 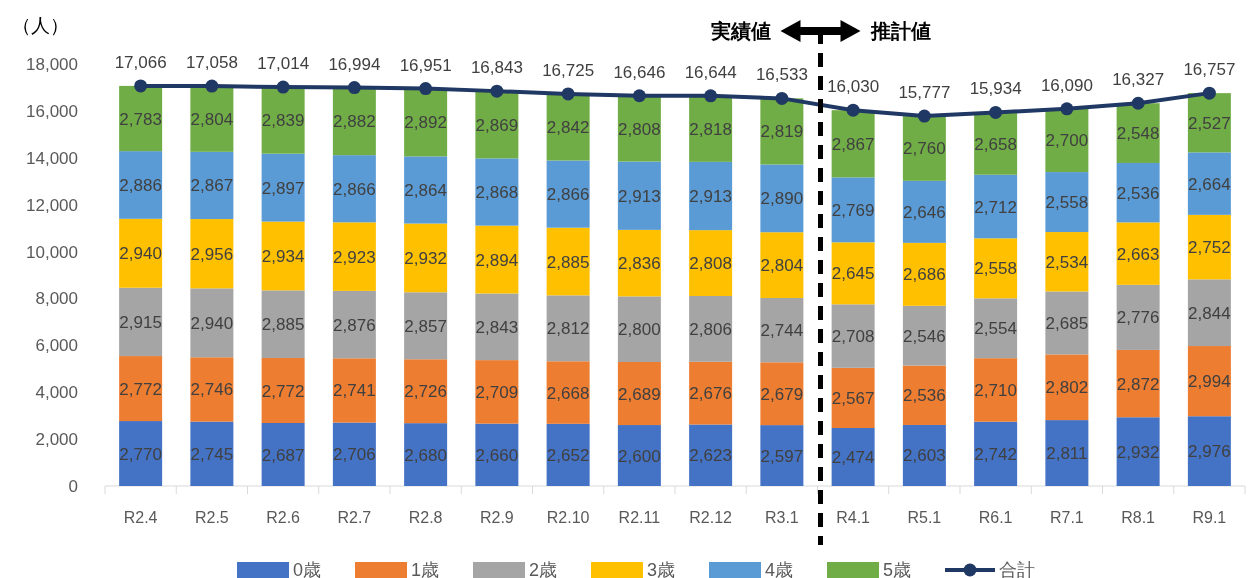 What do you see at coordinates (56, 346) in the screenshot?
I see `y-tick-label: 6,000` at bounding box center [56, 346].